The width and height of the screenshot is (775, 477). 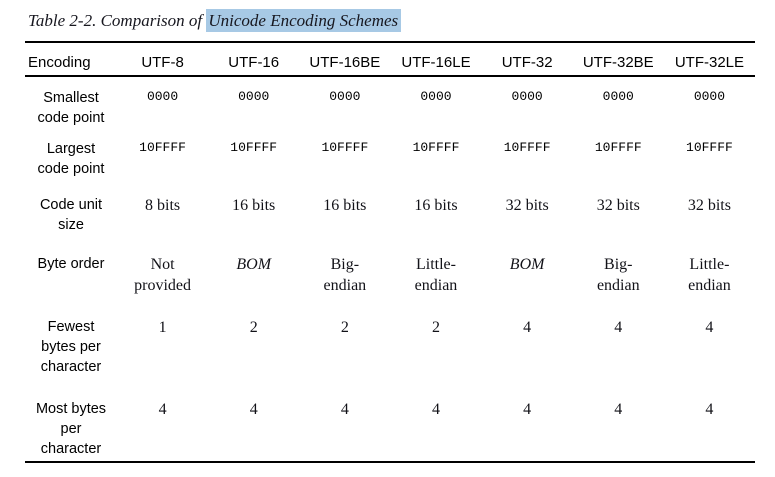 I want to click on row-label: Most bytes per character, so click(x=71, y=429).